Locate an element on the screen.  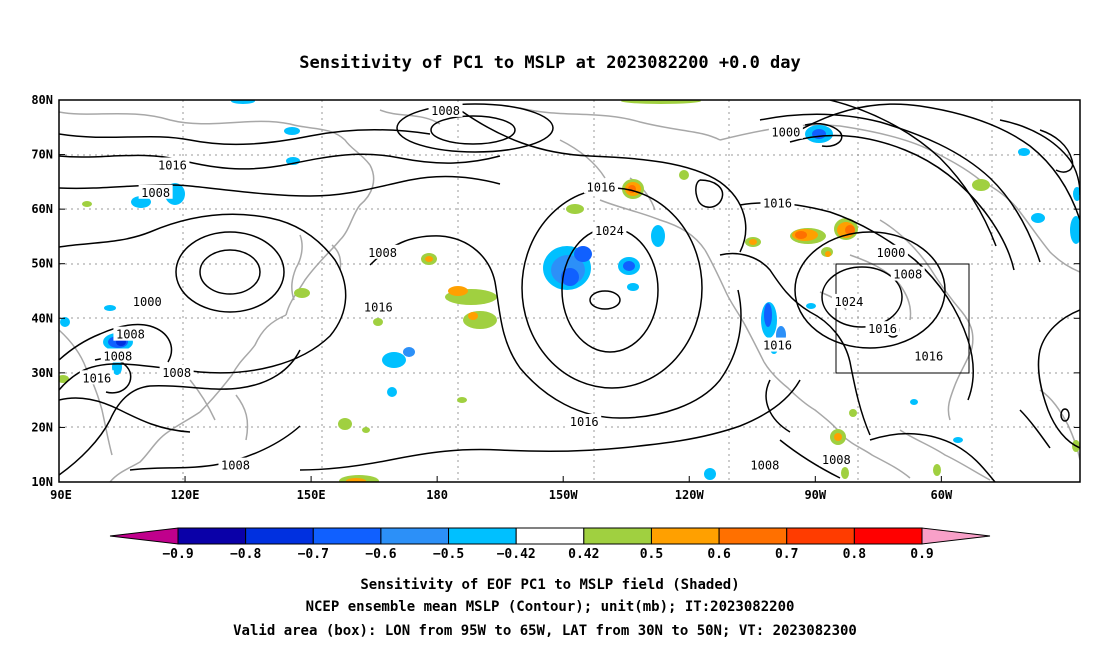
lat-label: 80N is located at coordinates (42, 100).